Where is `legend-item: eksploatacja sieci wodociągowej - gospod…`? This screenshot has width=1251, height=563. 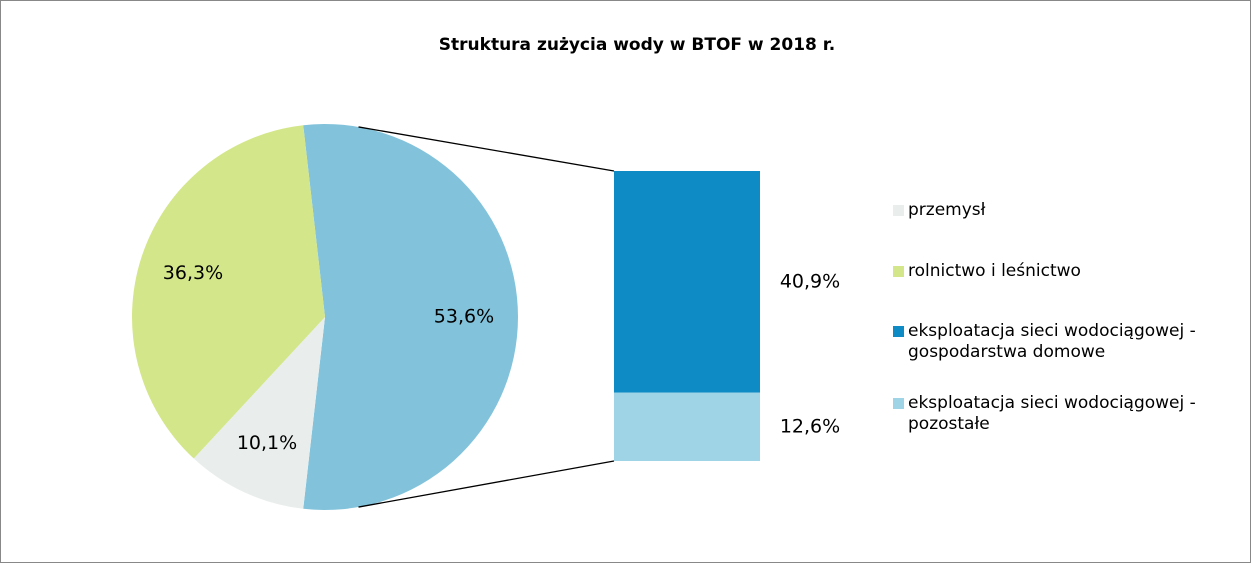 legend-item: eksploatacja sieci wodociągowej - gospod… is located at coordinates (1068, 342).